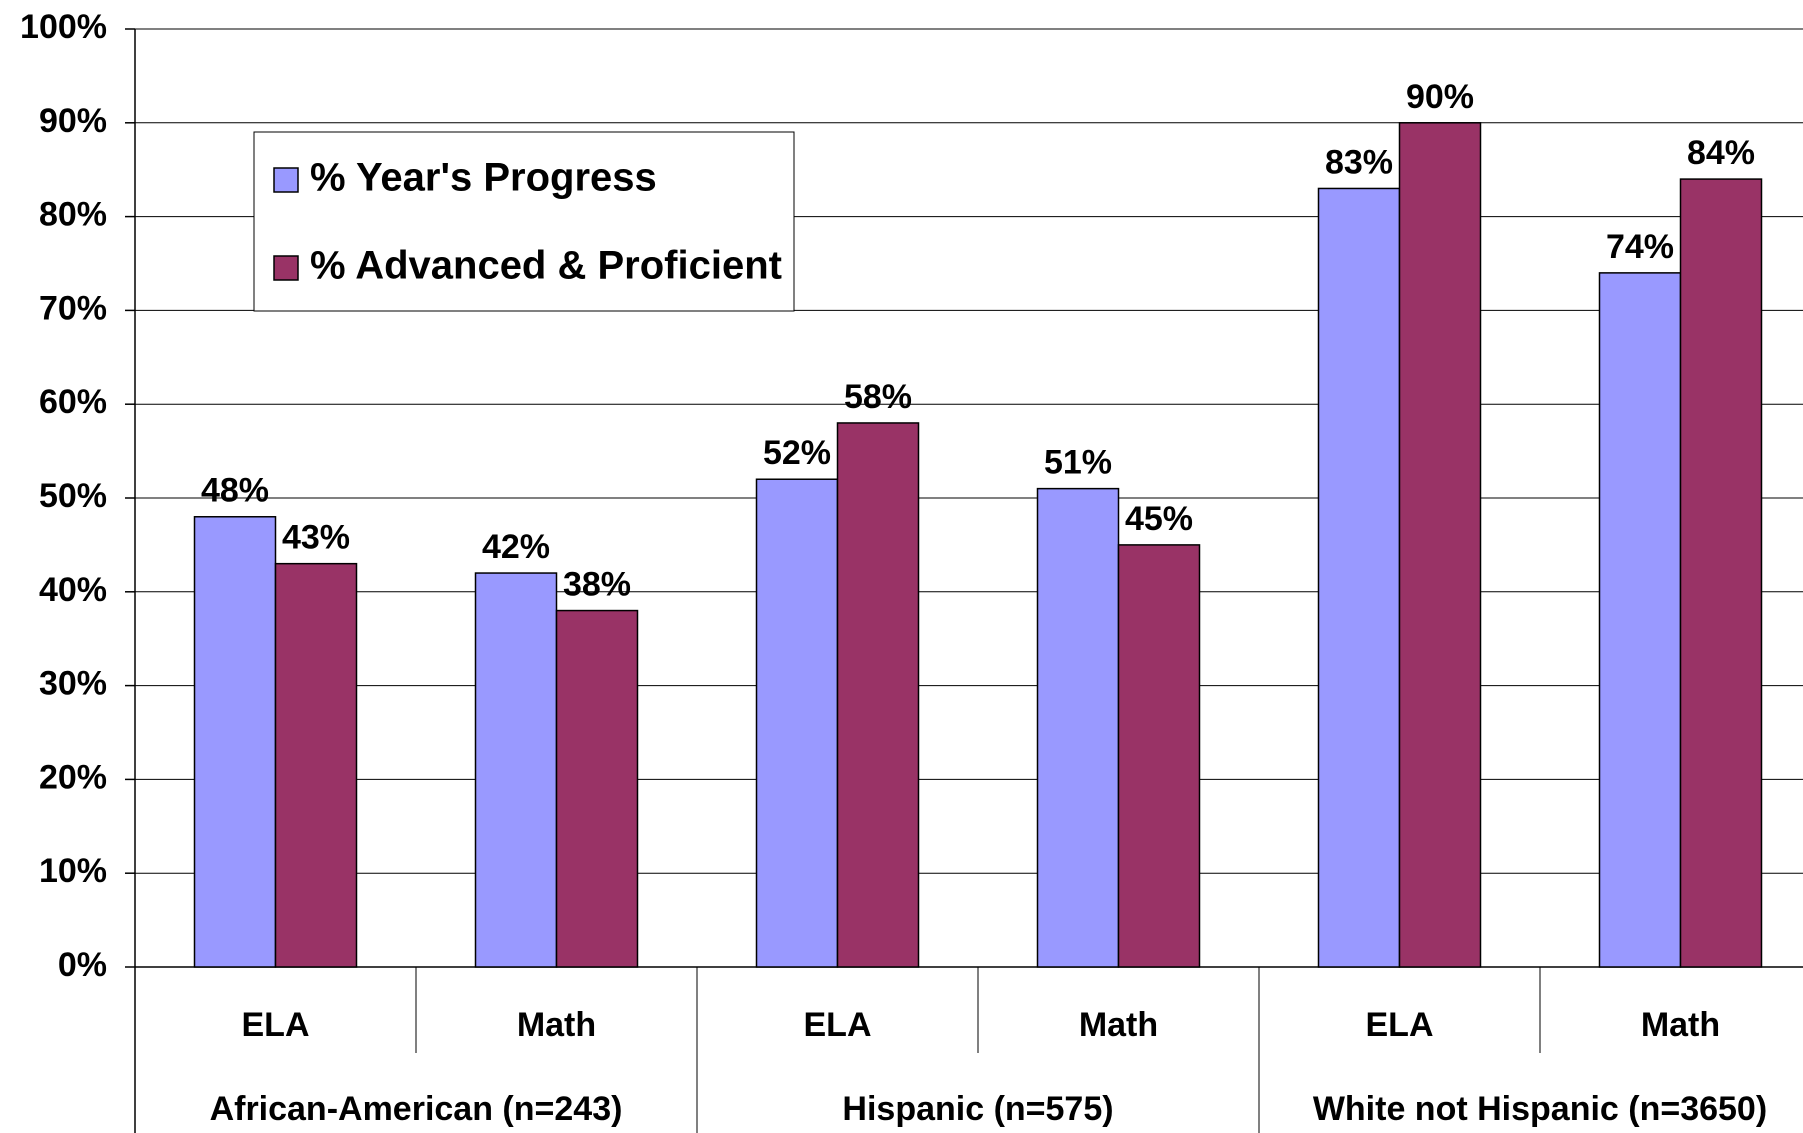 This screenshot has height=1133, width=1803. I want to click on y-tick-label: 90%, so click(73, 121).